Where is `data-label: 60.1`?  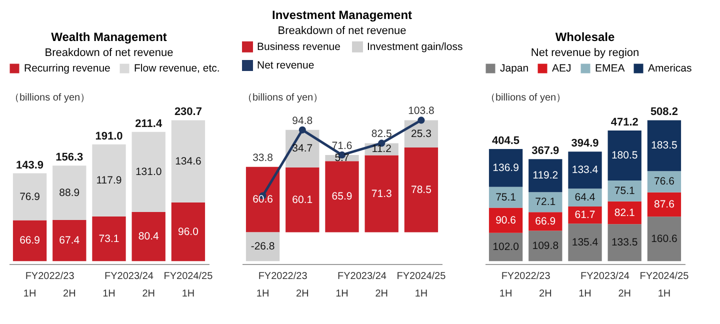
data-label: 60.1 is located at coordinates (302, 200).